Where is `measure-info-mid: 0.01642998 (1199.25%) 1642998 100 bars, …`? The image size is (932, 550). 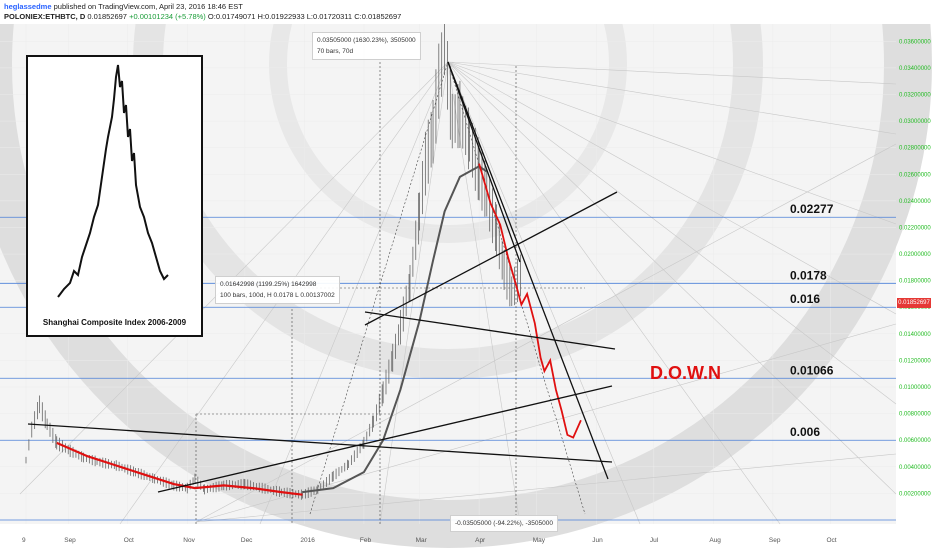 measure-info-mid: 0.01642998 (1199.25%) 1642998 100 bars, … is located at coordinates (277, 290).